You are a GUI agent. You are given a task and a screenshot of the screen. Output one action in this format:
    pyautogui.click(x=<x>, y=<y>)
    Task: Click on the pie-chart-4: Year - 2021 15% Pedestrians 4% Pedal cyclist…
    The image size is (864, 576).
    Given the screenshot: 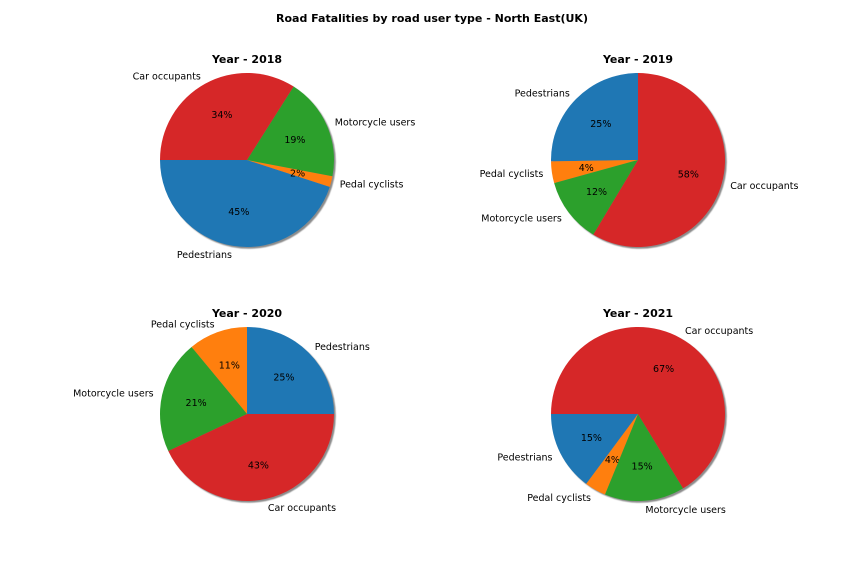 What is the action you would take?
    pyautogui.click(x=625, y=411)
    